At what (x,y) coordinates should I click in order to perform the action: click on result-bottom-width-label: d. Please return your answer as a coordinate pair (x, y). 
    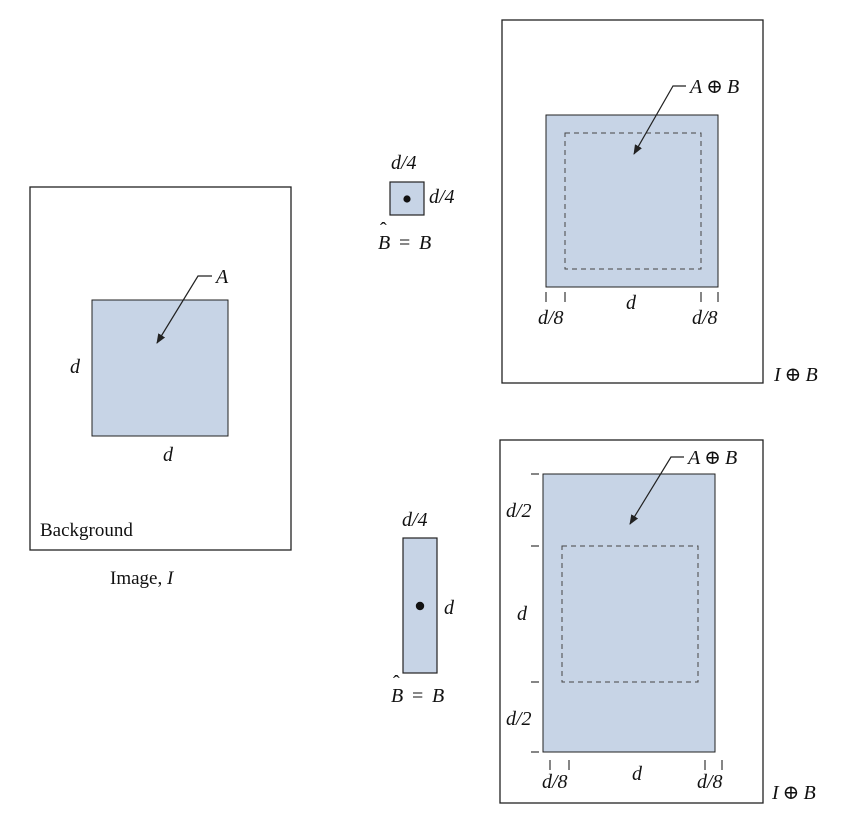
    Looking at the image, I should click on (637, 774).